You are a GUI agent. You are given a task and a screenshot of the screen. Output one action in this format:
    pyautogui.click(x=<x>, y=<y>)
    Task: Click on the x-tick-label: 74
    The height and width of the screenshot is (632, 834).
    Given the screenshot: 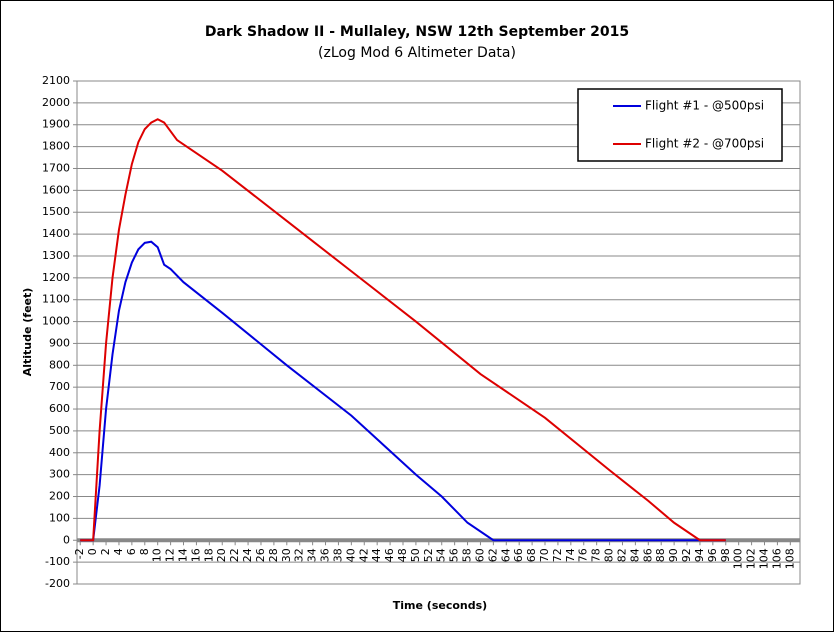 What is the action you would take?
    pyautogui.click(x=570, y=555)
    